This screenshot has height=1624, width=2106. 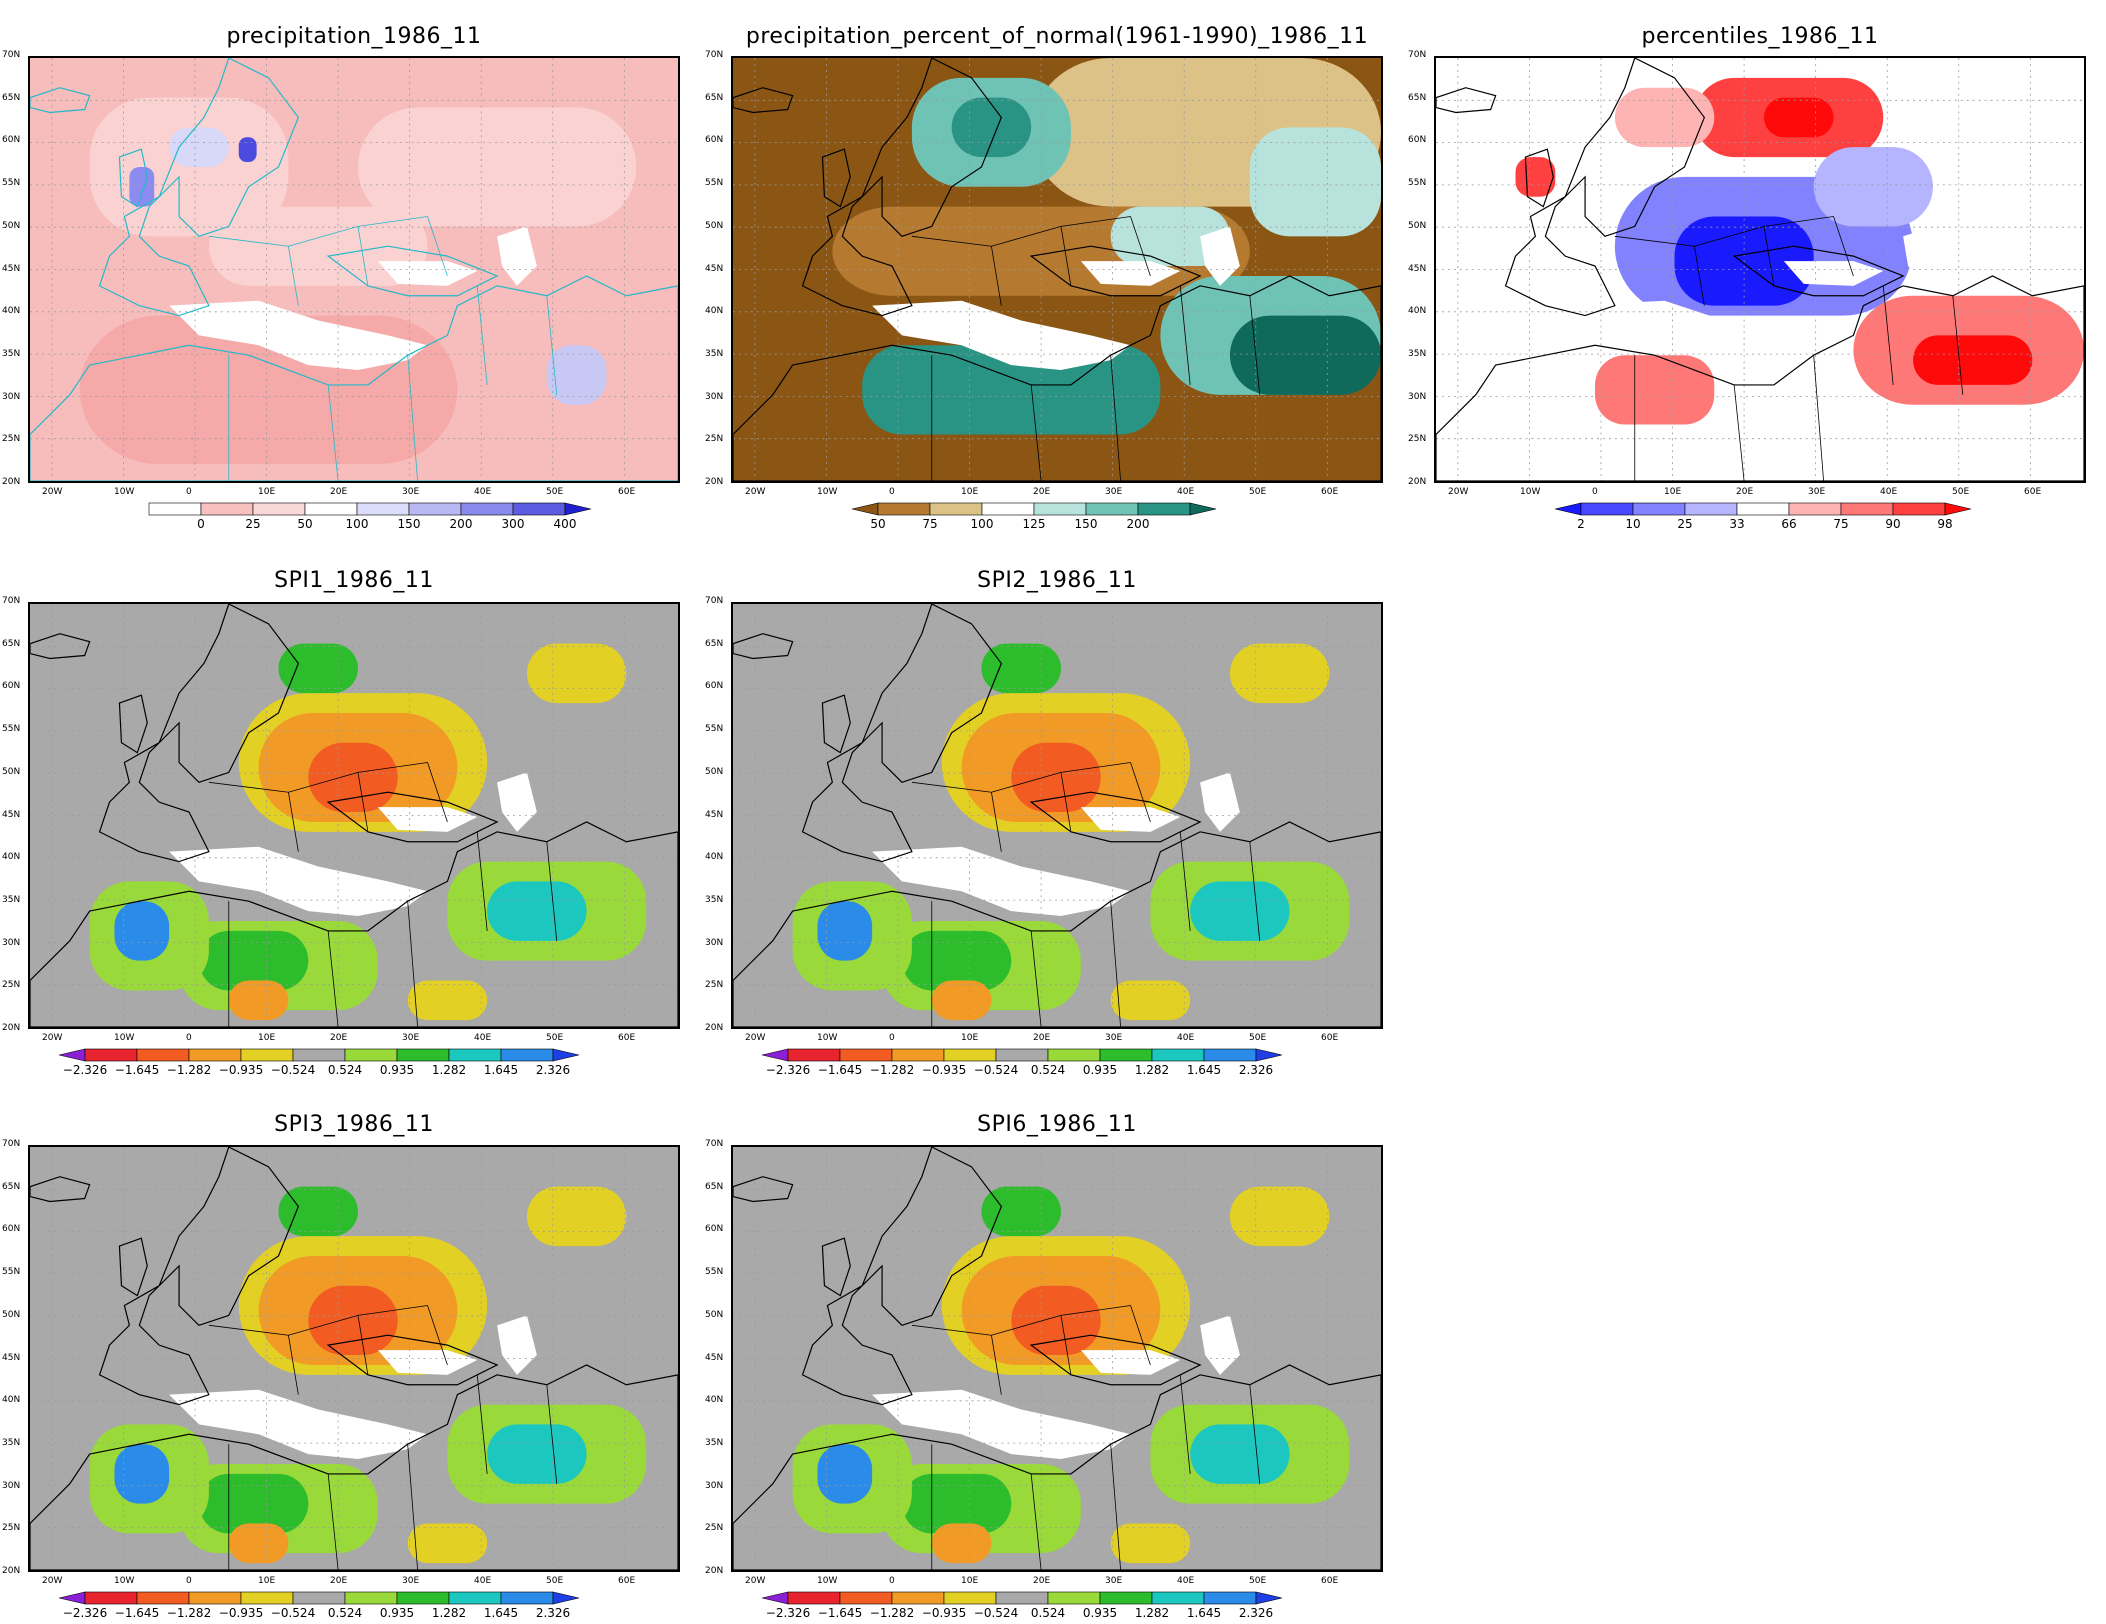 I want to click on longitude-tick-label: 20W, so click(x=1458, y=492).